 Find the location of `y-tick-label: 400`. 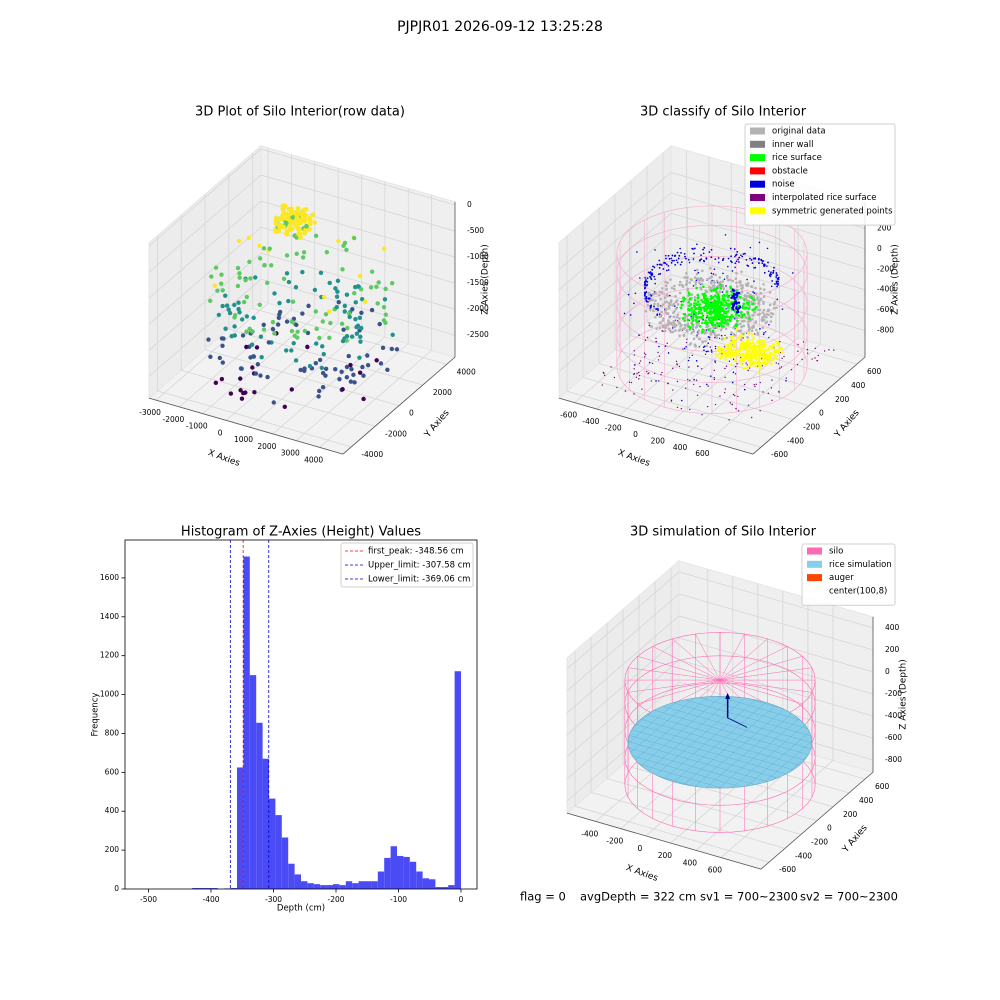

y-tick-label: 400 is located at coordinates (112, 810).